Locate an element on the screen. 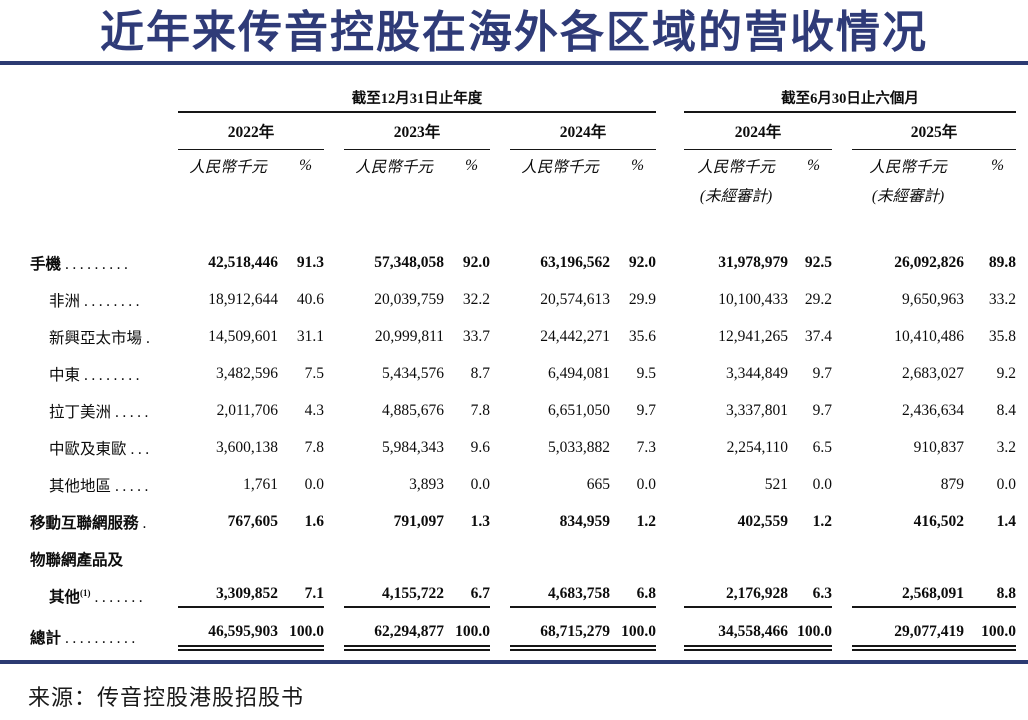 Image resolution: width=1028 pixels, height=720 pixels. value-cell: 26,092,826 is located at coordinates (929, 262).